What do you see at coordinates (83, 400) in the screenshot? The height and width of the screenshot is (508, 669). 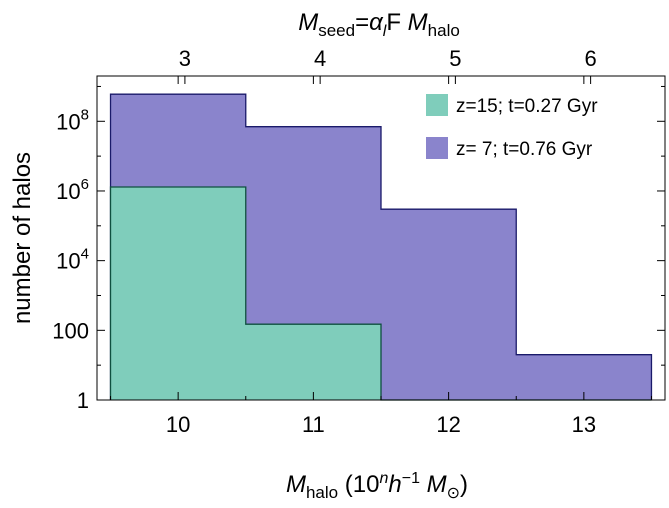 I see `y-tick-label-0: 1` at bounding box center [83, 400].